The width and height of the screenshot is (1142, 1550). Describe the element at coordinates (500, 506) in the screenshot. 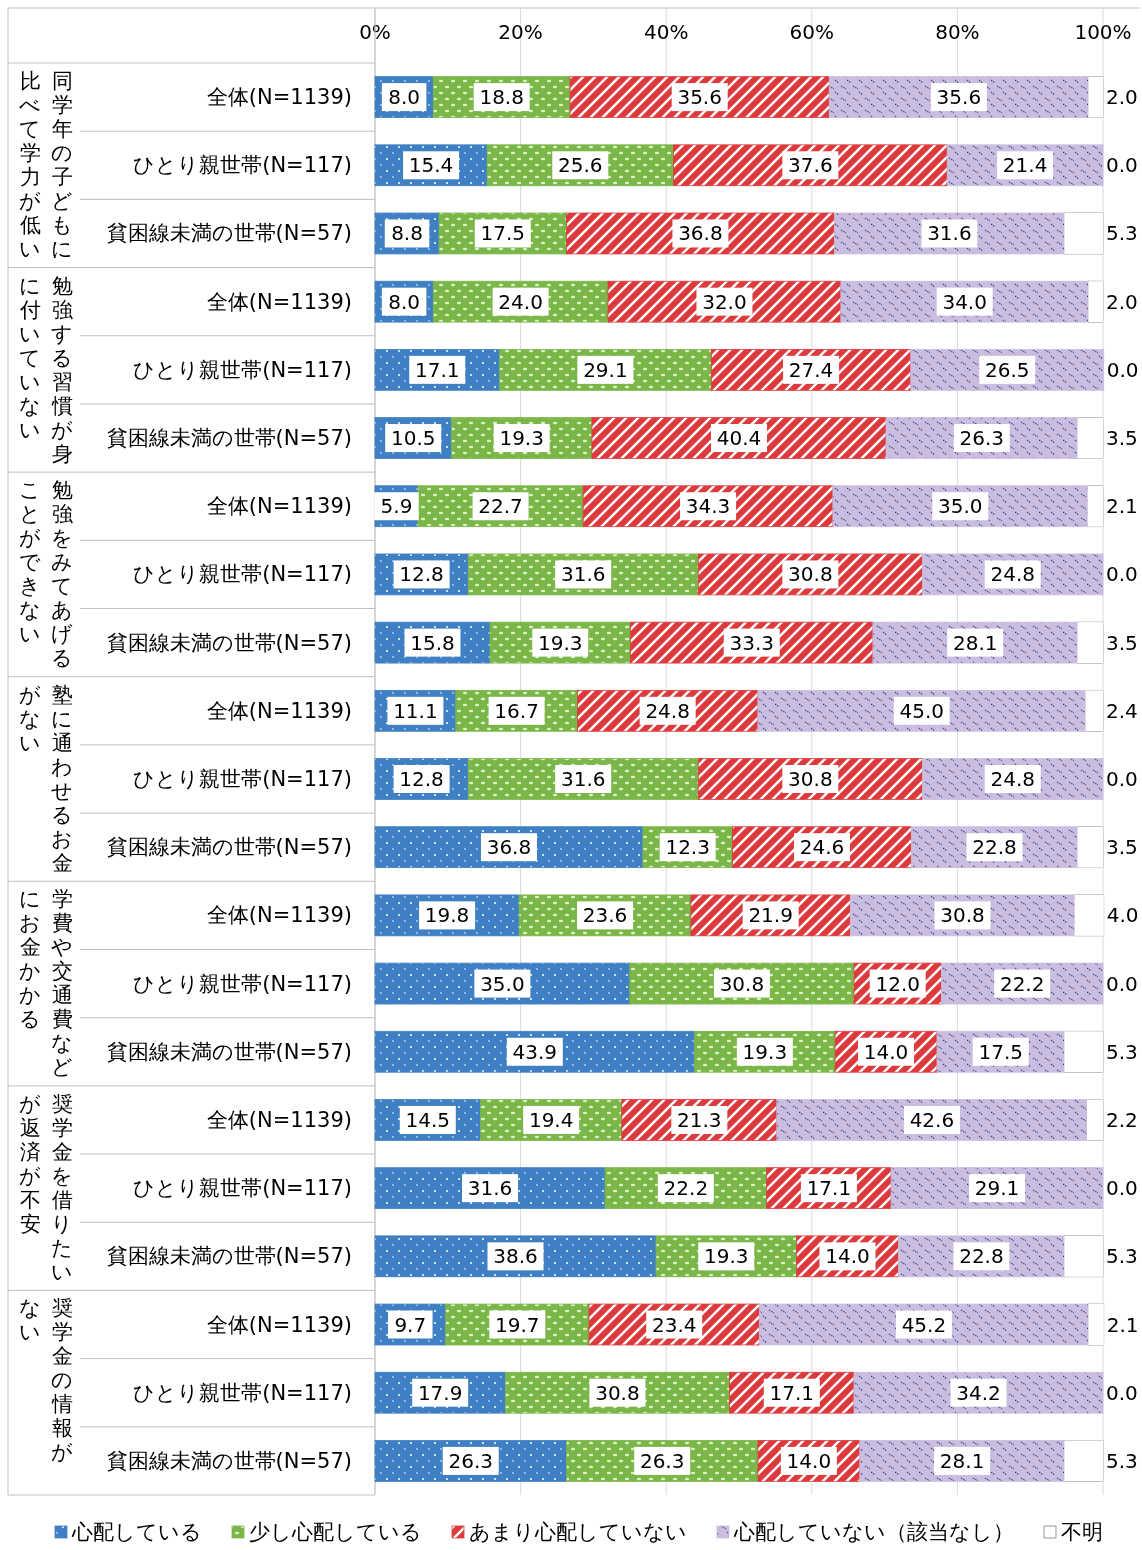

I see `data-label: 22.7` at that location.